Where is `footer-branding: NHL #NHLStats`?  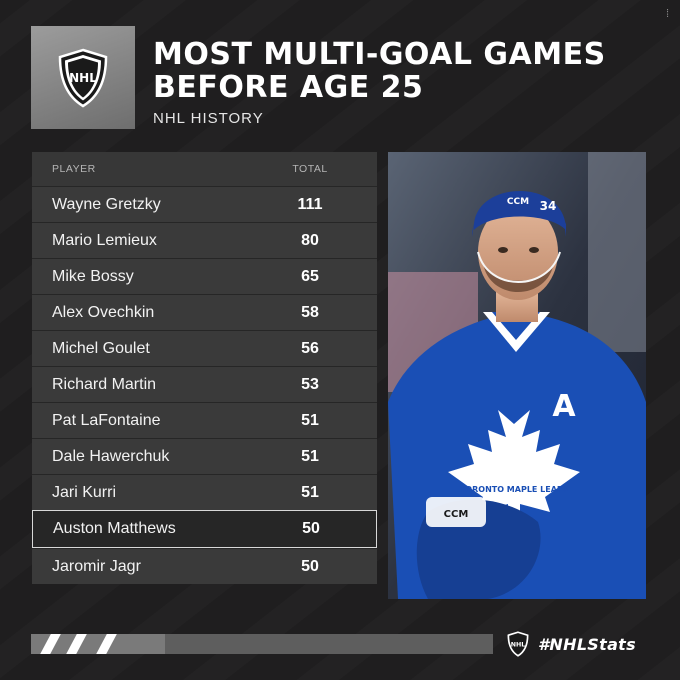
footer-branding: NHL #NHLStats is located at coordinates (570, 644).